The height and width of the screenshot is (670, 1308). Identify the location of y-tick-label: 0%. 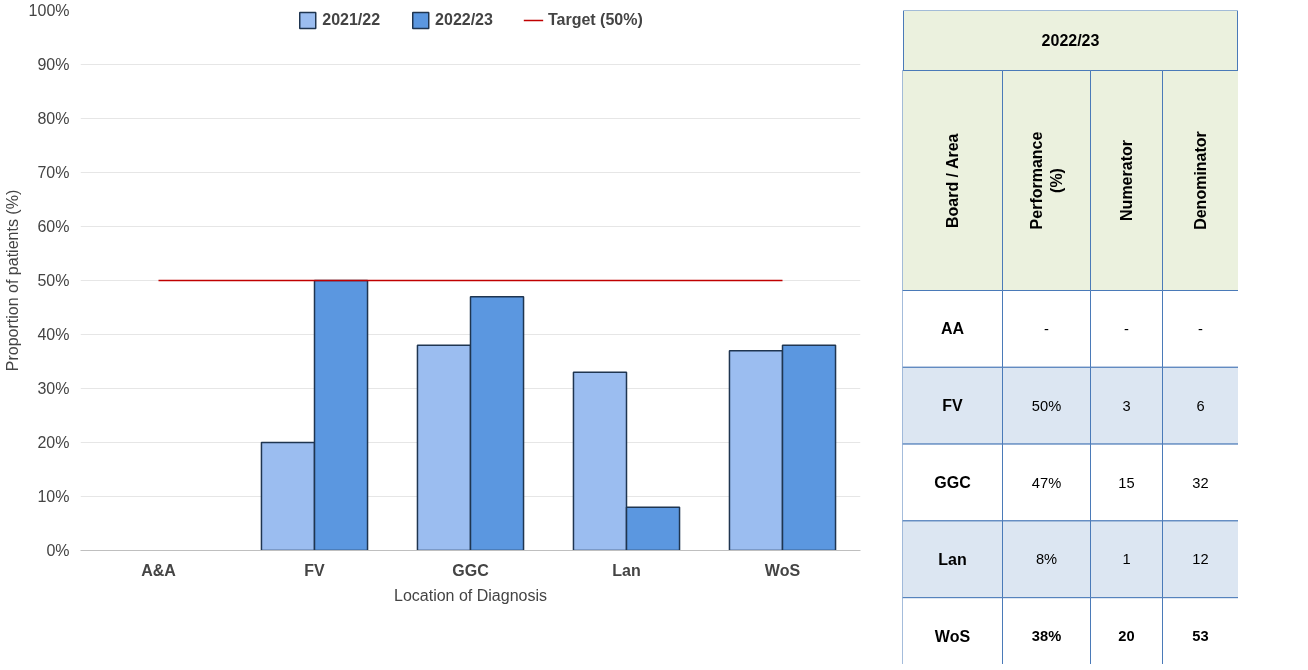
(58, 550).